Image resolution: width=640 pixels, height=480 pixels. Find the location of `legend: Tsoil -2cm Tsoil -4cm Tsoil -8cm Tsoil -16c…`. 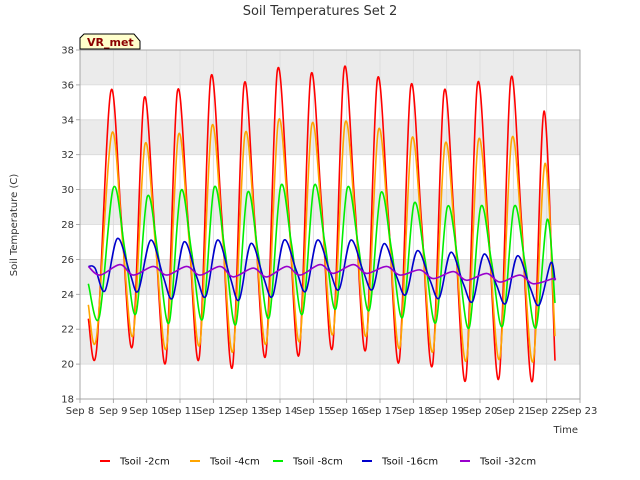

legend: Tsoil -2cm Tsoil -4cm Tsoil -8cm Tsoil -16c… is located at coordinates (318, 462).